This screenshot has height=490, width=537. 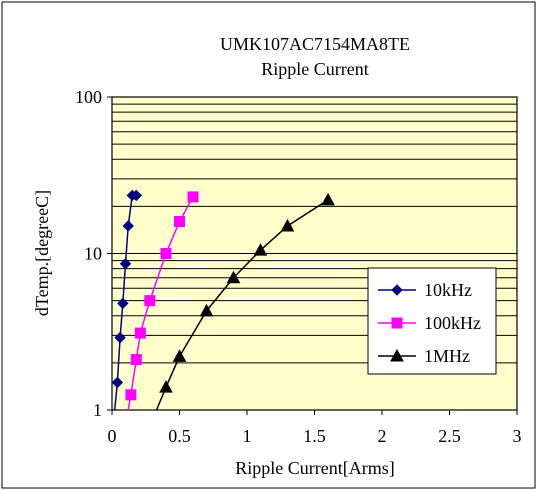 What do you see at coordinates (448, 290) in the screenshot?
I see `legend-label: 10kHz` at bounding box center [448, 290].